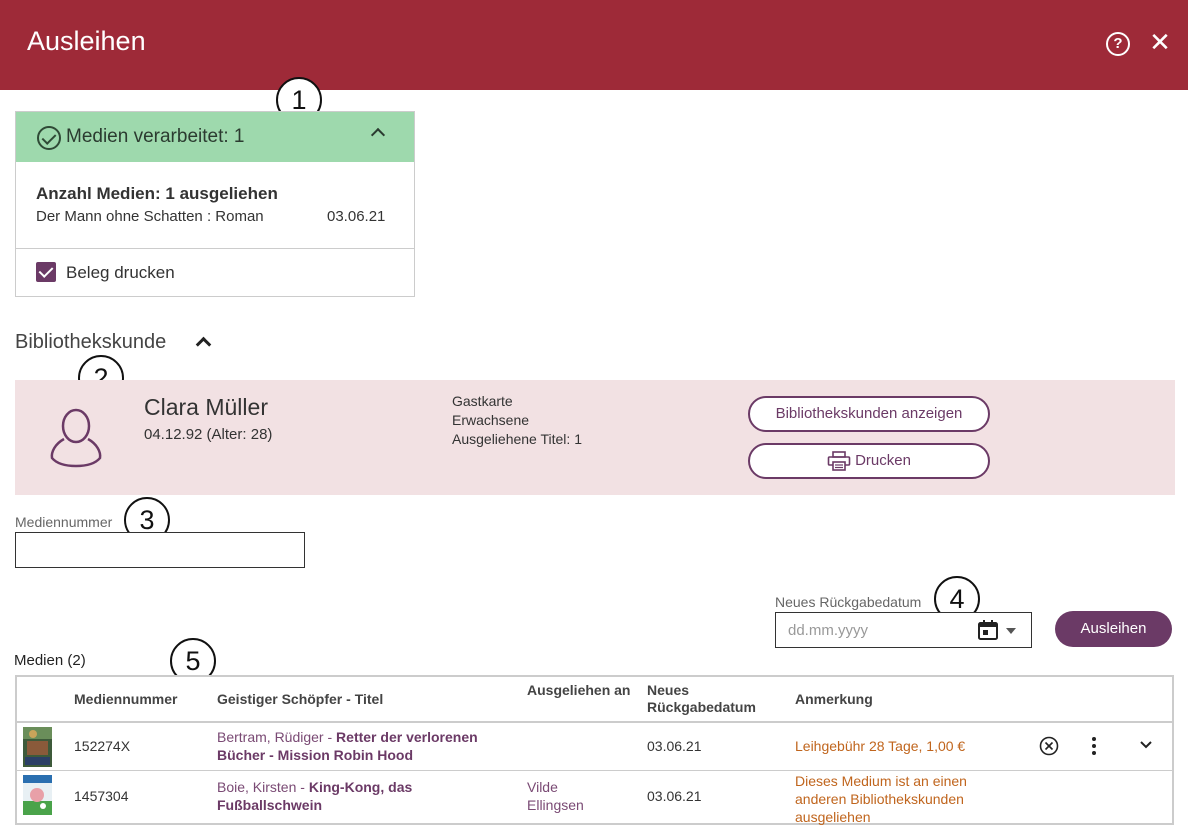 This screenshot has height=830, width=1188. Describe the element at coordinates (76, 438) in the screenshot. I see `user-avatar-icon` at that location.